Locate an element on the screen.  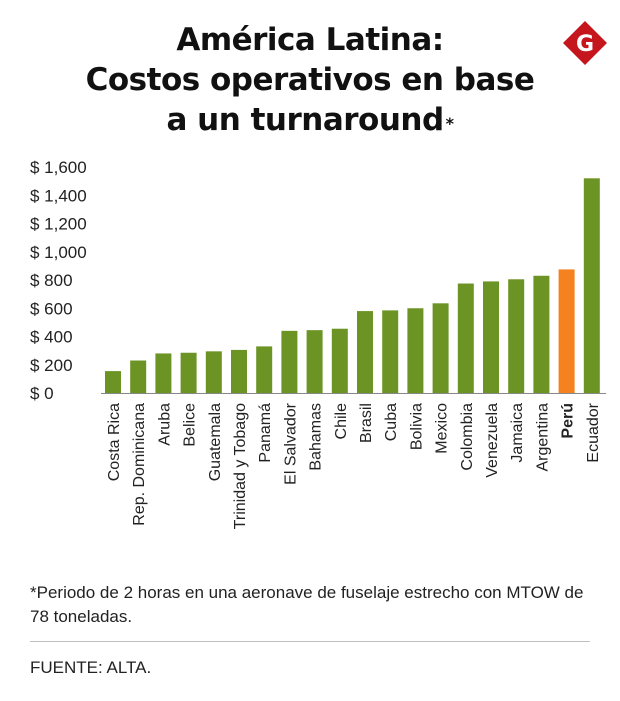
y-tick-label: $ 1,000 is located at coordinates (58, 252).